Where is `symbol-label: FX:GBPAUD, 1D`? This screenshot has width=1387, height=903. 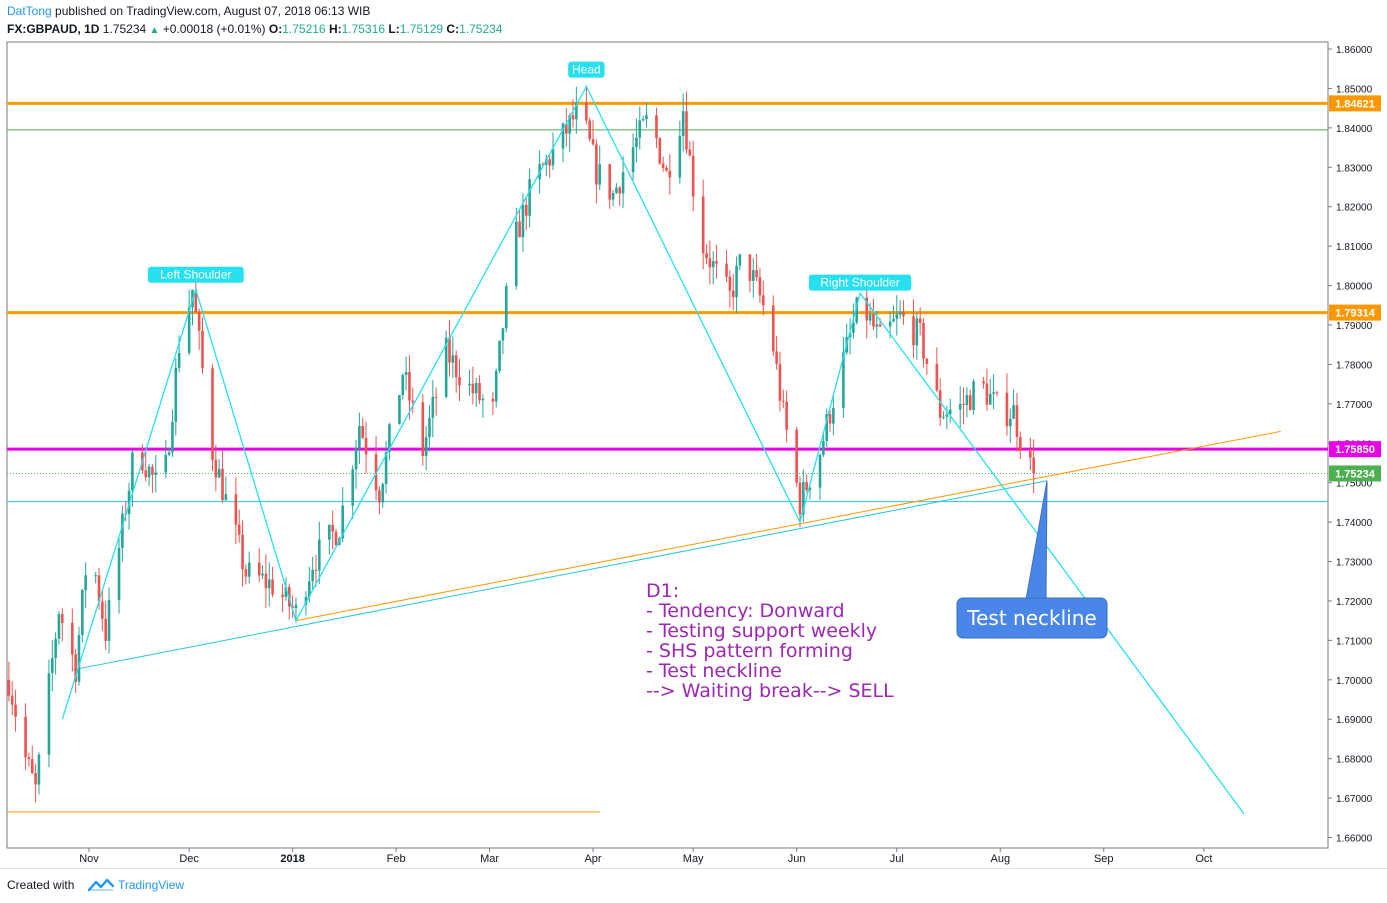 symbol-label: FX:GBPAUD, 1D is located at coordinates (53, 29).